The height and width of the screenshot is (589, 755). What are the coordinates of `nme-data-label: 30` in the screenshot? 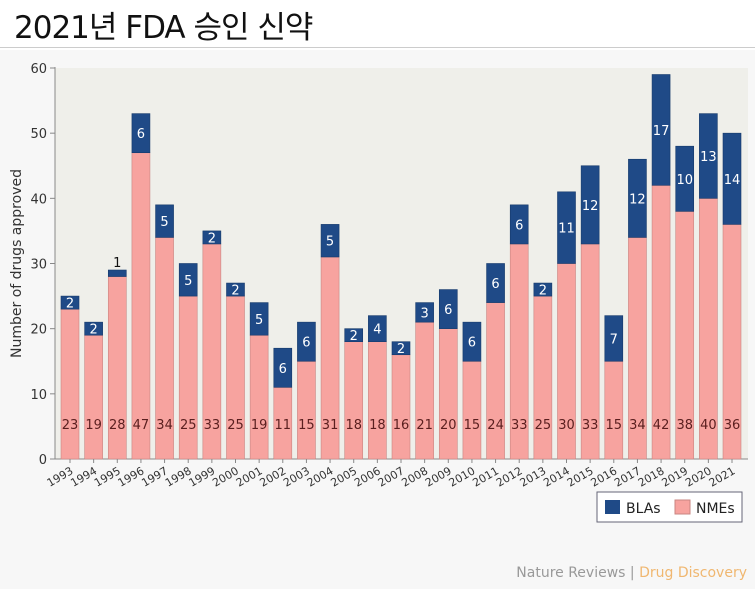 It's located at (566, 425).